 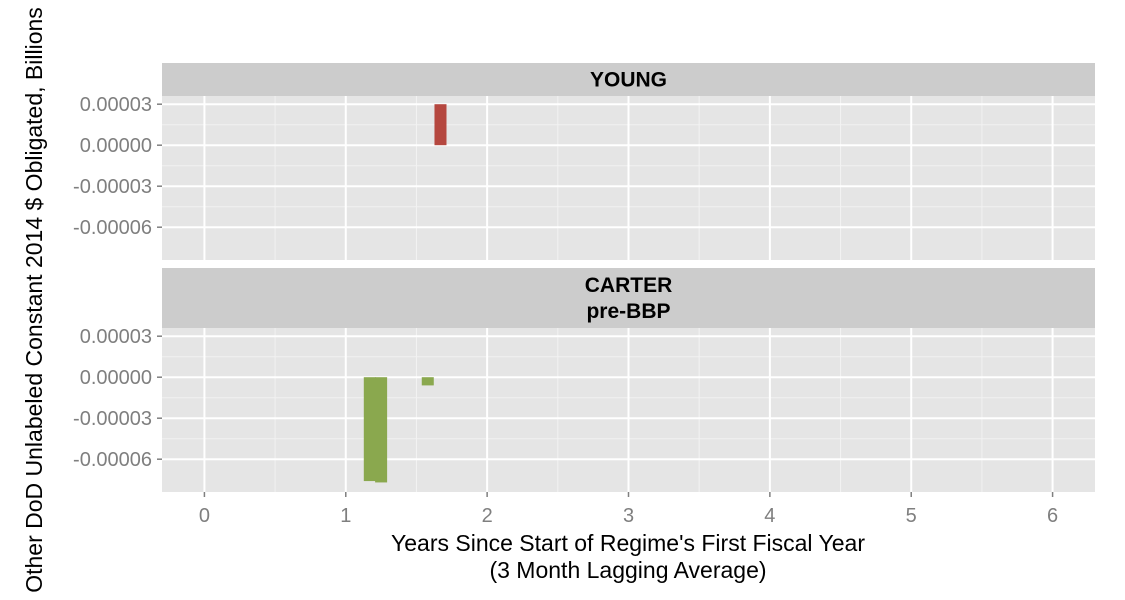 I want to click on x-axis: 0 1 2 3 4 5 6, so click(x=628, y=509).